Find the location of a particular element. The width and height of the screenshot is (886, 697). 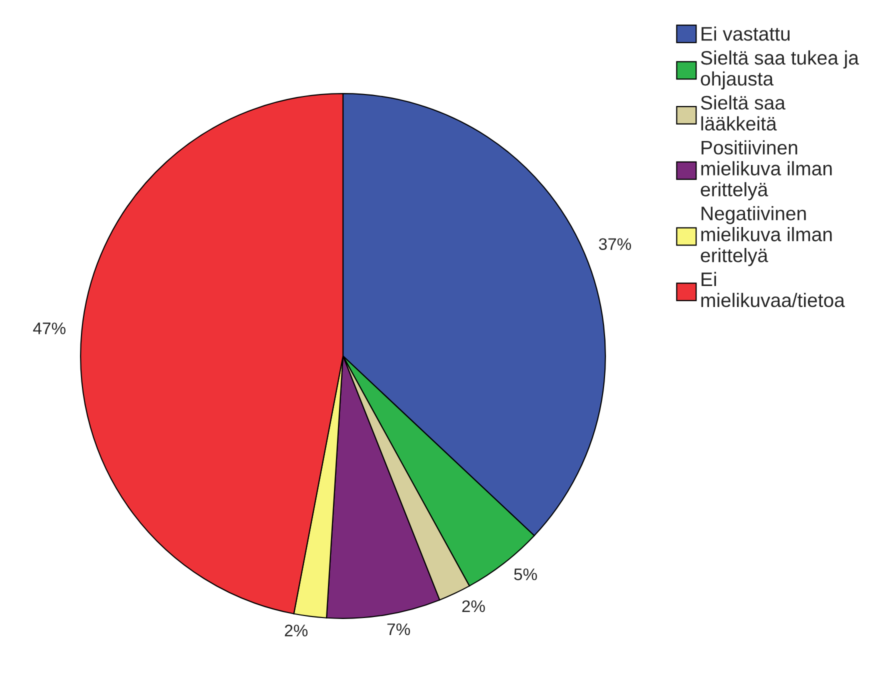

legend-label: Sieltä saa lääkkeitä is located at coordinates (743, 113).